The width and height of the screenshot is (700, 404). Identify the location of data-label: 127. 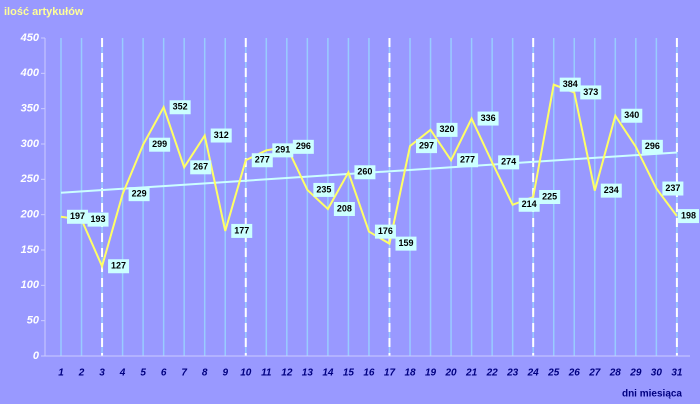
(118, 266).